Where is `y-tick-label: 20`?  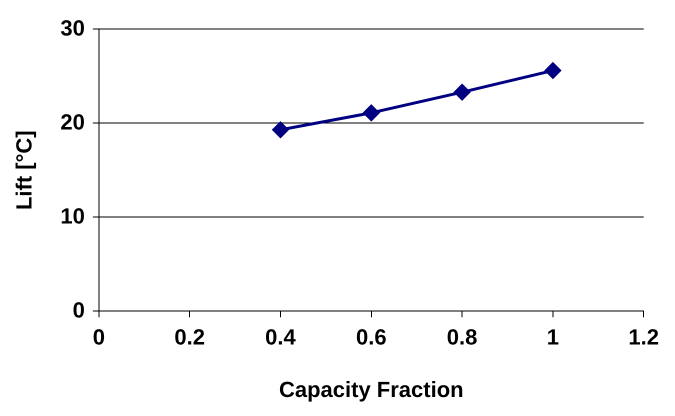 y-tick-label: 20 is located at coordinates (72, 121).